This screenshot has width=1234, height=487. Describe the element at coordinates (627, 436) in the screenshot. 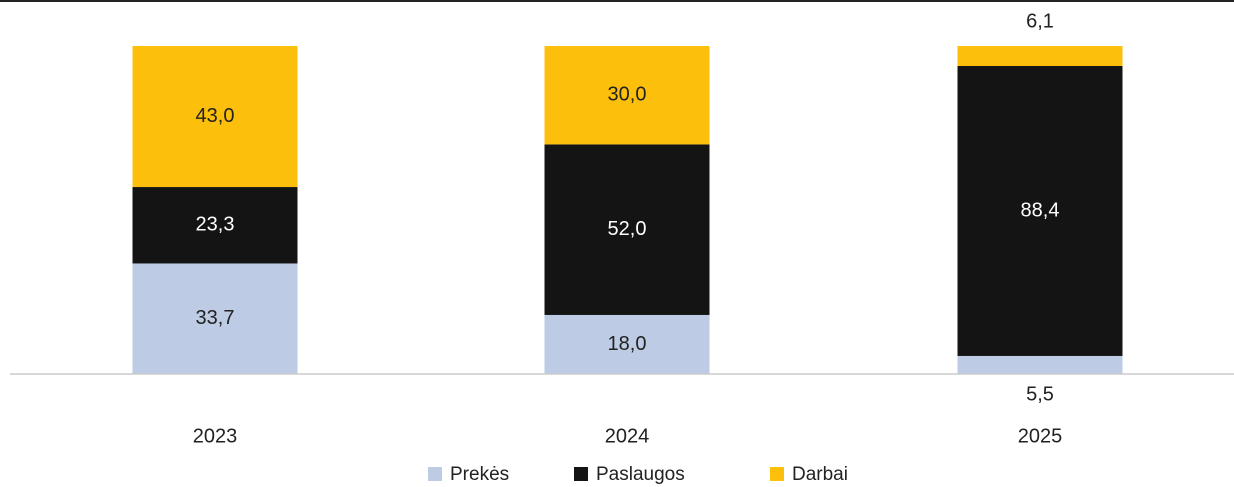

I see `x-tick-label: 2024` at that location.